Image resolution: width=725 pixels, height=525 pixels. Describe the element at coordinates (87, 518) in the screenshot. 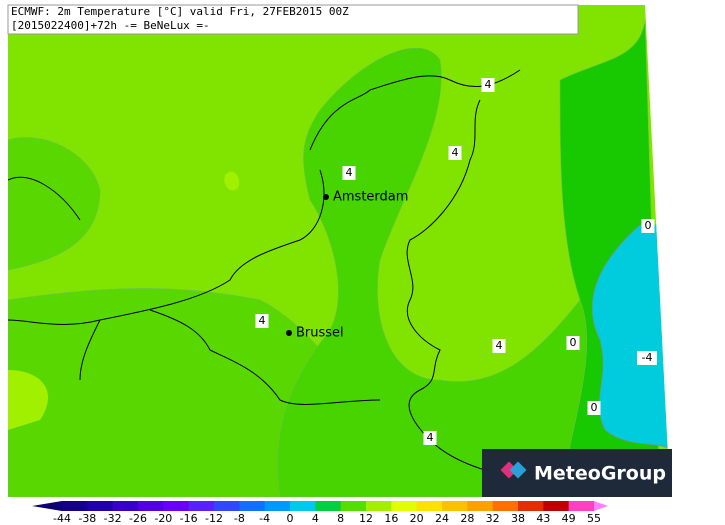

I see `colorbar-tick-label: -38` at that location.